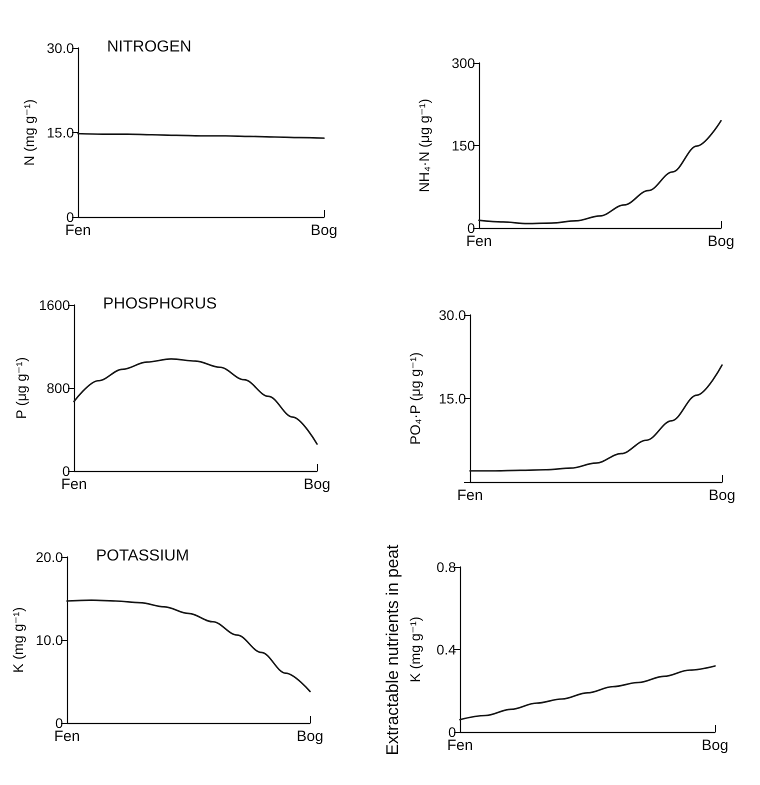  I want to click on y-tick-label: 1600, so click(54, 305).